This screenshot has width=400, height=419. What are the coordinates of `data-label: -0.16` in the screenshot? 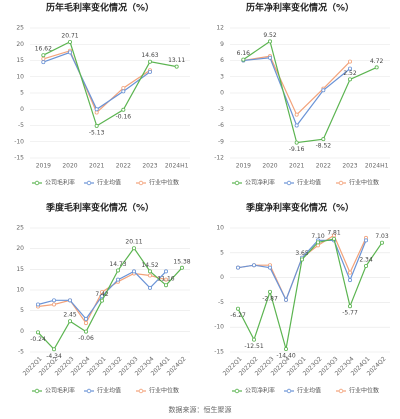 It's located at (124, 116).